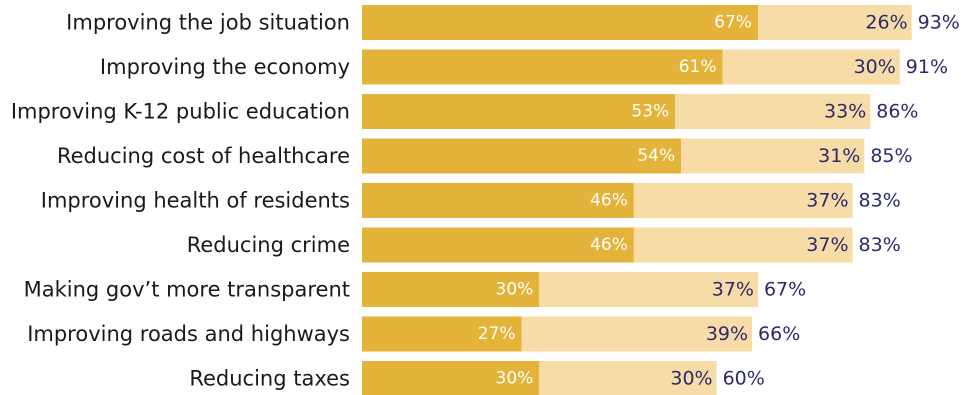  What do you see at coordinates (886, 23) in the screenshot?
I see `bar-value-label-secondary: 26%` at bounding box center [886, 23].